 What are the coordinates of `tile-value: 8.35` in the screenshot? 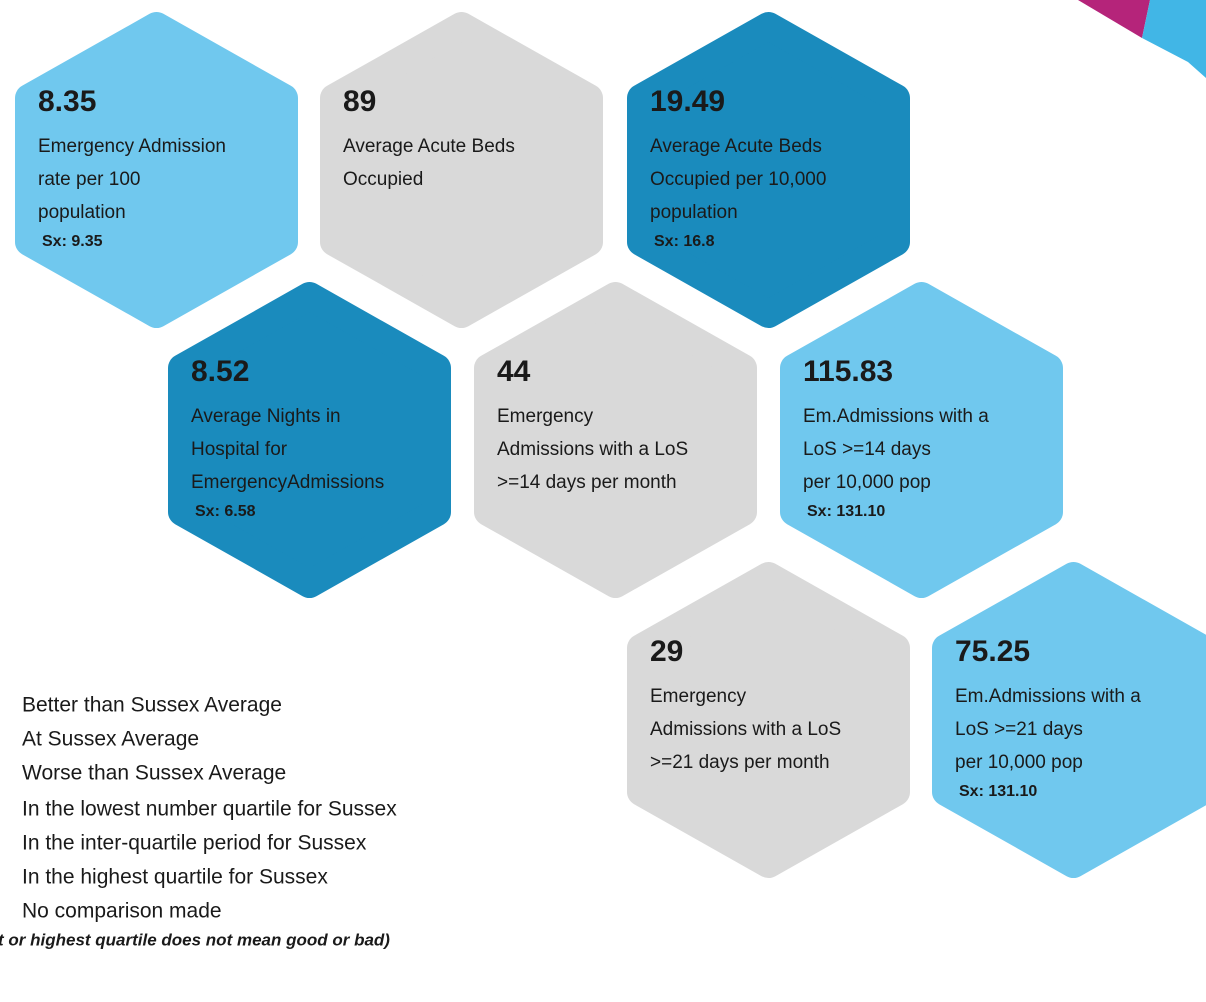 It's located at (67, 101).